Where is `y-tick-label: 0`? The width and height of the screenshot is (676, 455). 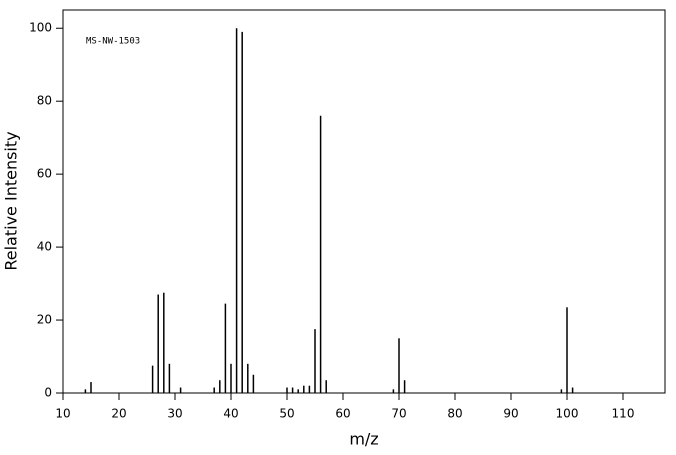
y-tick-label: 0 is located at coordinates (48, 393).